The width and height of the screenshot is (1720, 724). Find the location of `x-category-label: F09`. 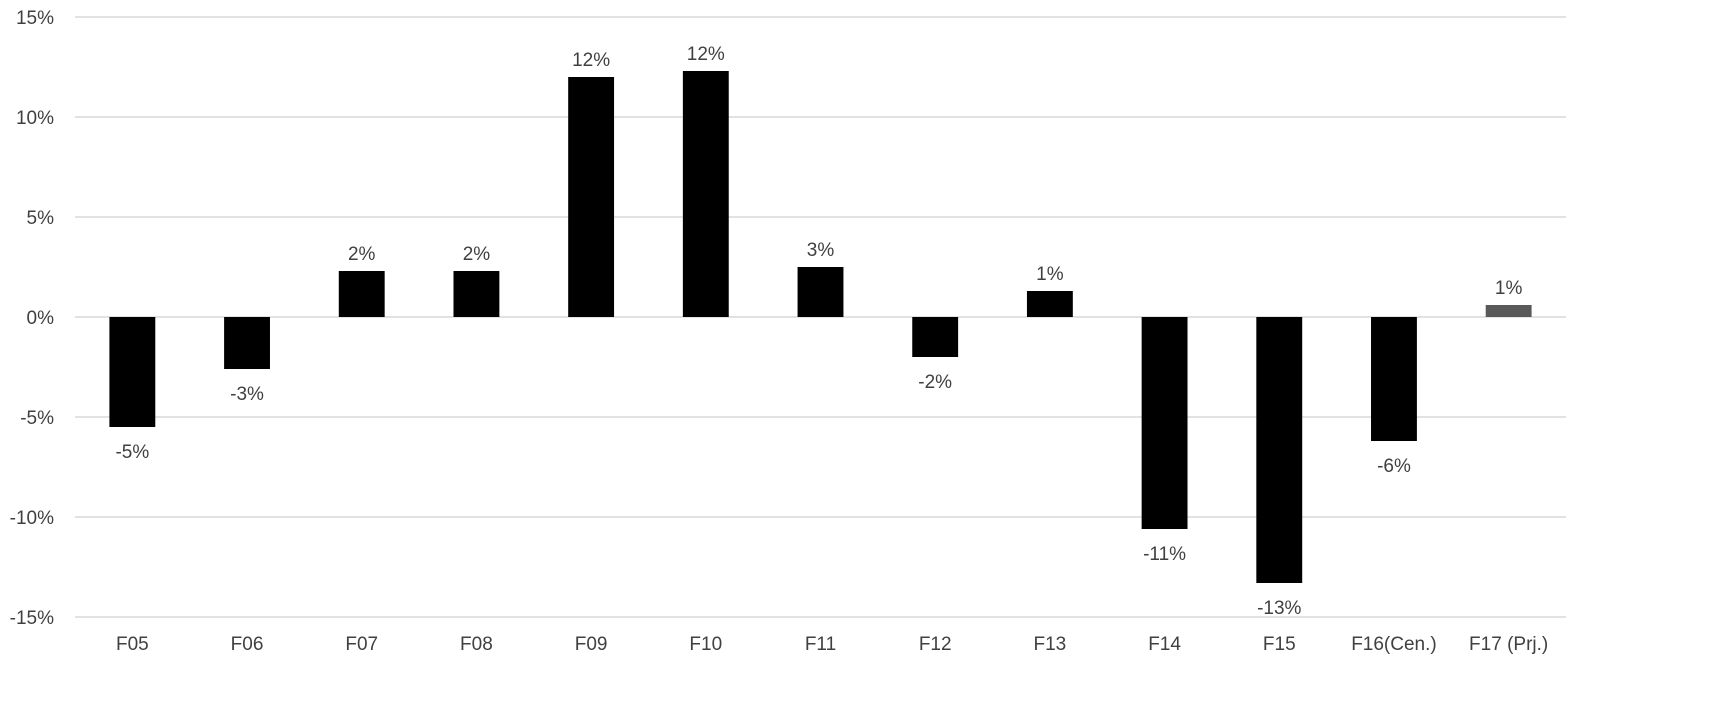

x-category-label: F09 is located at coordinates (591, 644).